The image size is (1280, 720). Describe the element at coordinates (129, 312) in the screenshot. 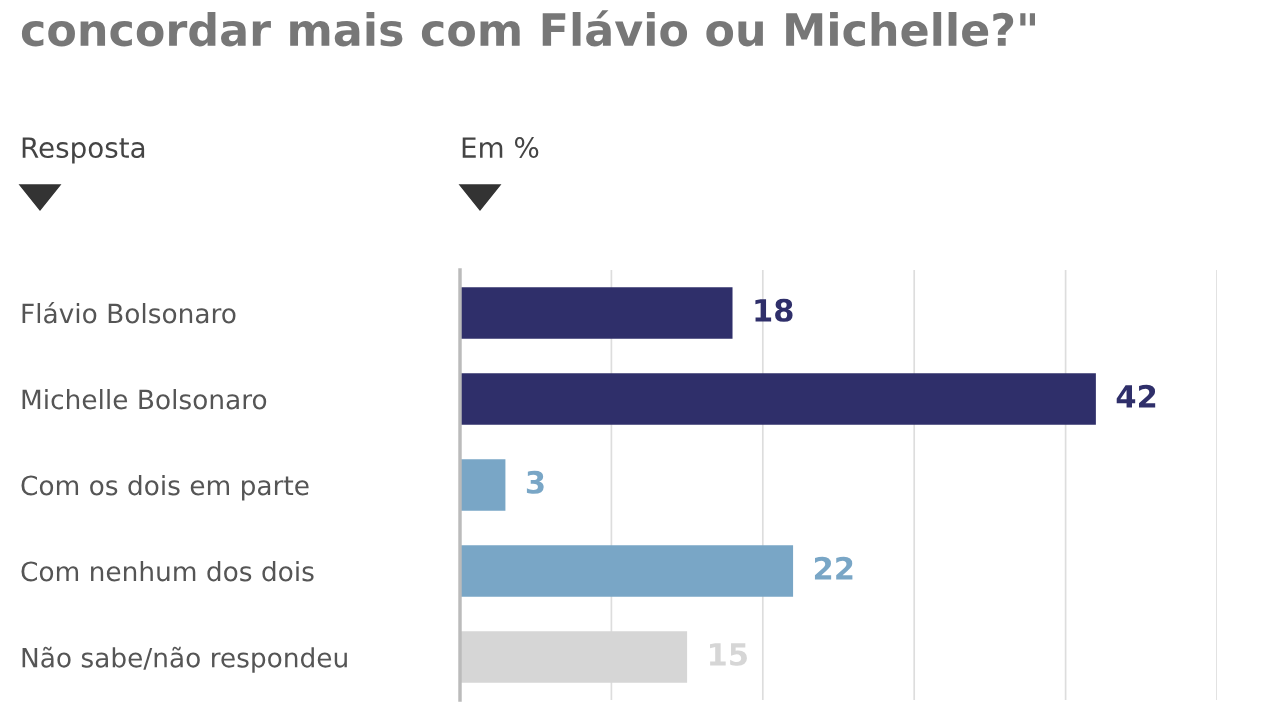

I see `y-tick-label: Flávio Bolsonaro` at that location.